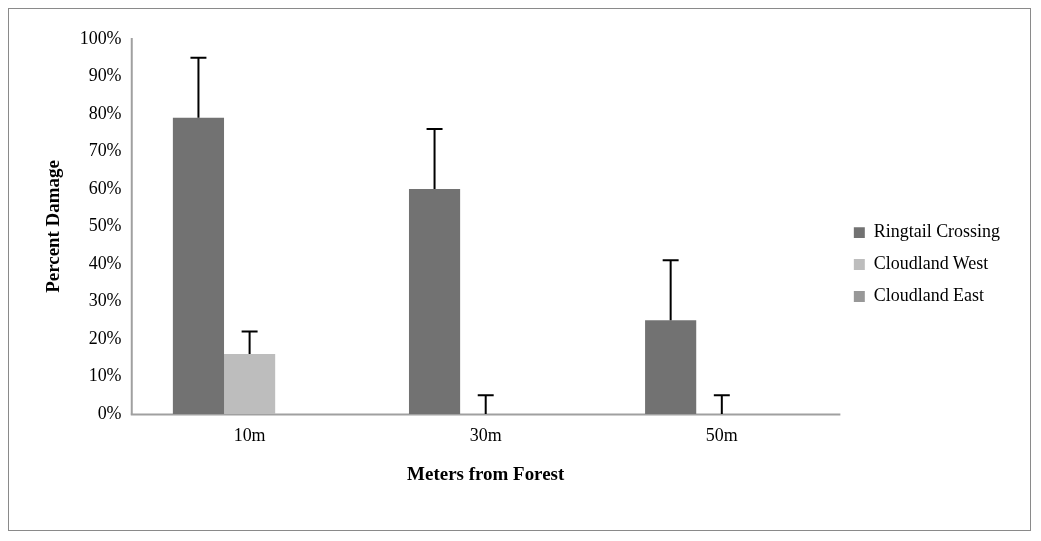  I want to click on y-tick-label: 10%, so click(105, 375).